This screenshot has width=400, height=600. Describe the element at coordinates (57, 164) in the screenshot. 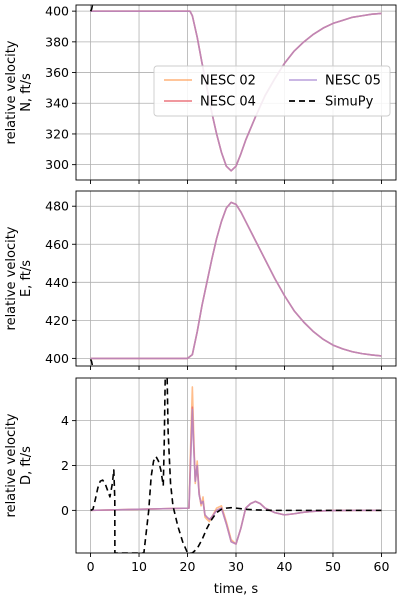

I see `y-tick-label: 300` at that location.